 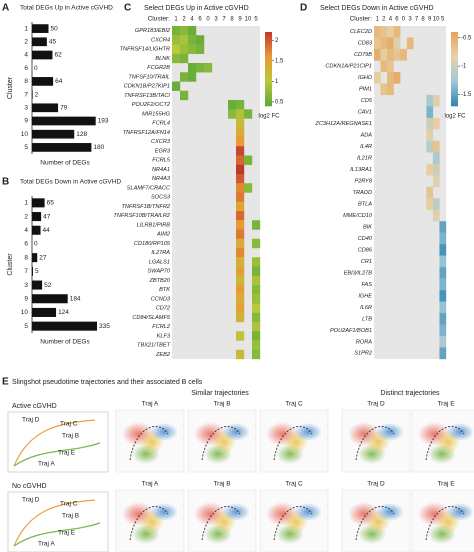 I want to click on row-label: TNFRSF10B/TRAILR2, so click(x=141, y=216).